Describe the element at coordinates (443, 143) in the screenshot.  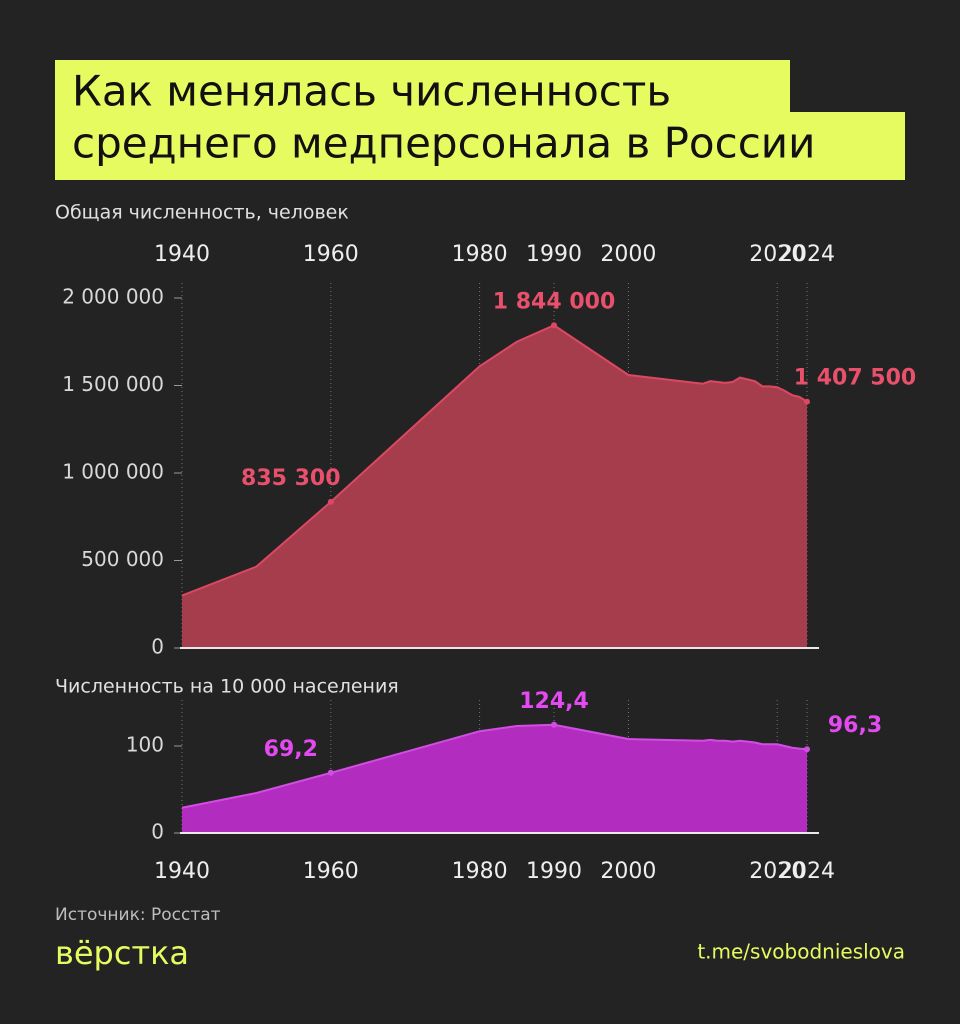
I see `title: среднего медперсонала в России` at that location.